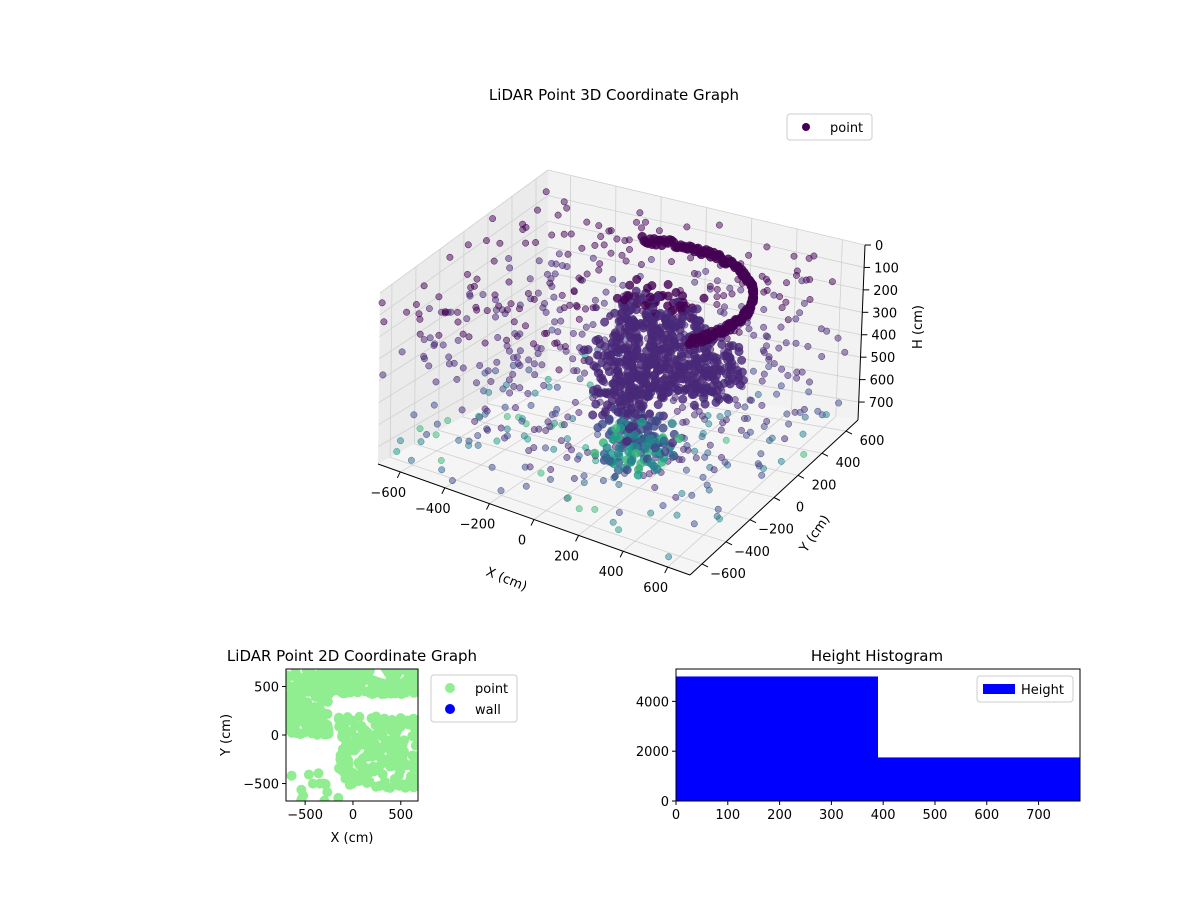  What do you see at coordinates (999, 689) in the screenshot?
I see `chart-histogram-legend-swatch` at bounding box center [999, 689].